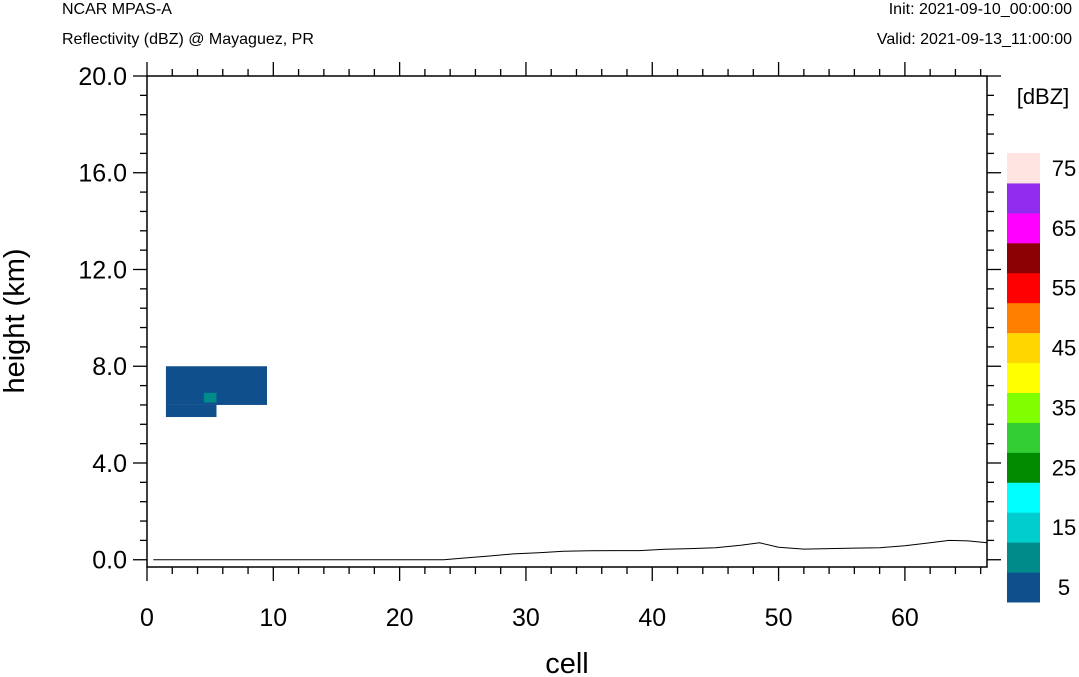 Image resolution: width=1079 pixels, height=677 pixels. What do you see at coordinates (1064, 527) in the screenshot?
I see `colorbar-tick-label: 15` at bounding box center [1064, 527].